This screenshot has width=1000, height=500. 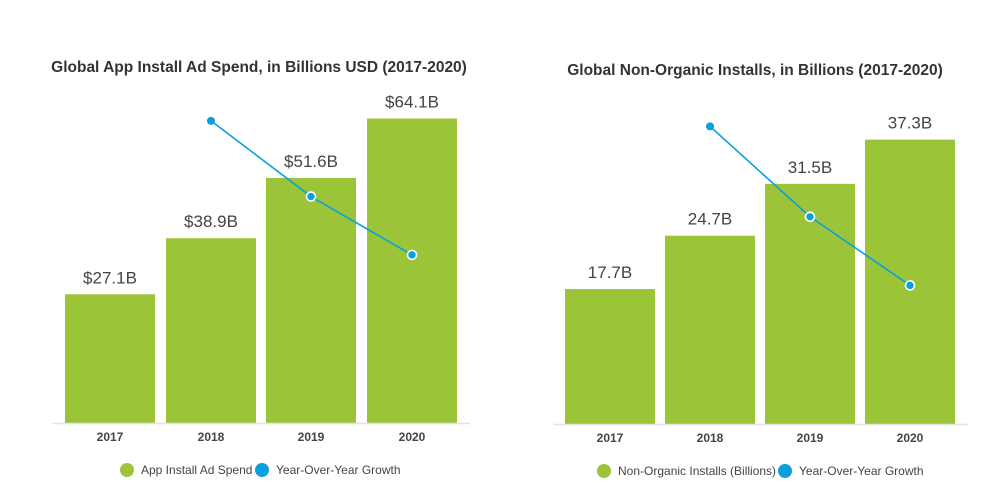 What do you see at coordinates (211, 221) in the screenshot?
I see `data-label: $38.9B` at bounding box center [211, 221].